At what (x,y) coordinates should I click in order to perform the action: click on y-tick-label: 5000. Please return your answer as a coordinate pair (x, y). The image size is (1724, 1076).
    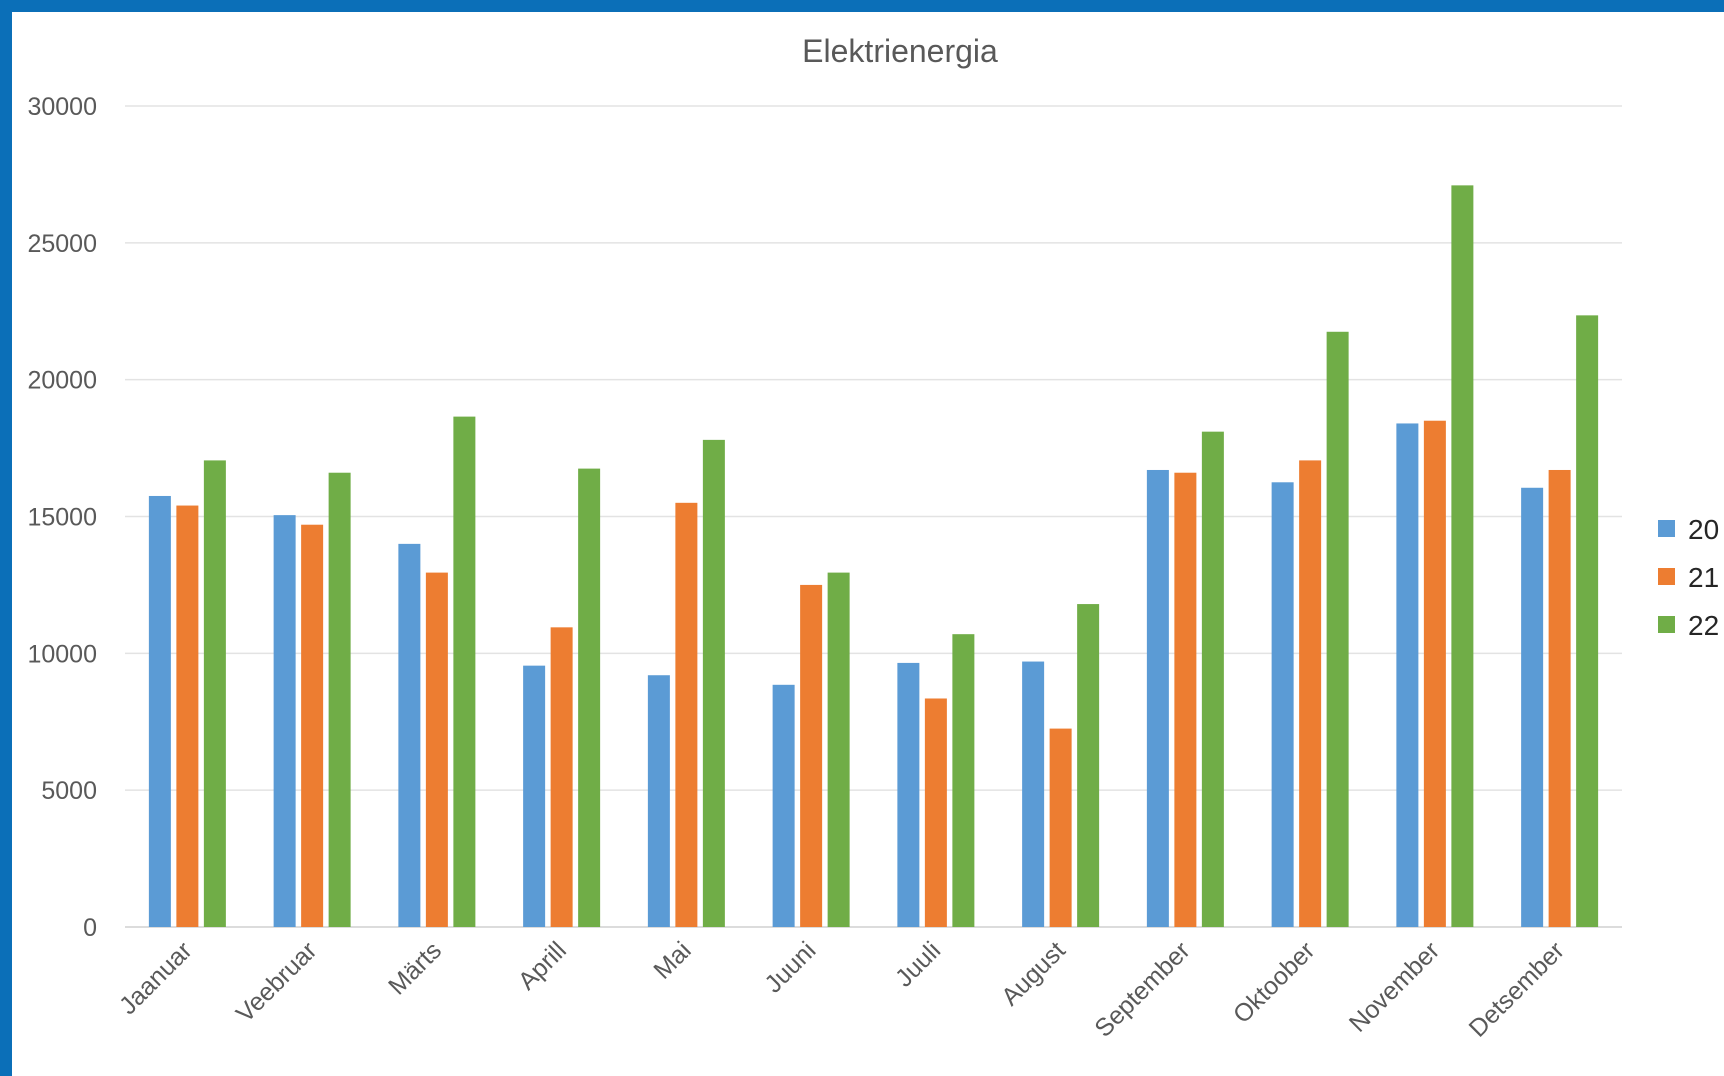
    Looking at the image, I should click on (69, 791).